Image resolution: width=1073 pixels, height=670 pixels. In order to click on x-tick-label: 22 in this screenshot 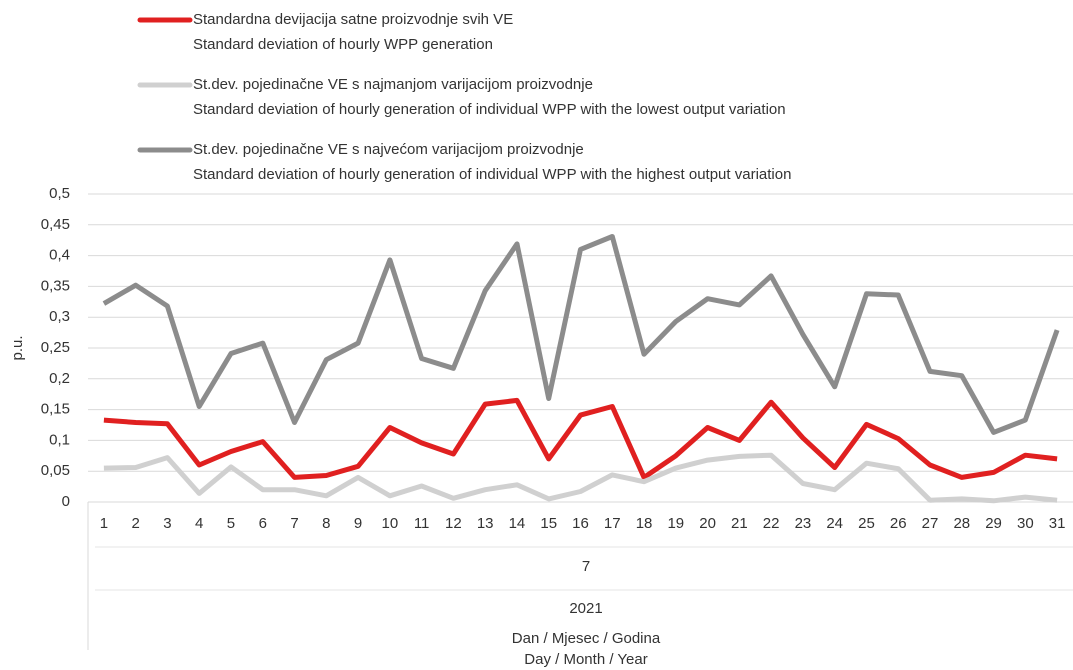, I will do `click(771, 523)`.